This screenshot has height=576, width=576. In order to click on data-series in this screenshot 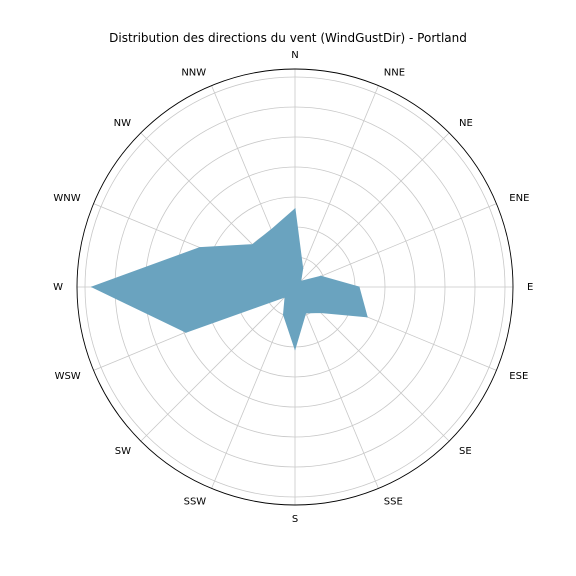, I will do `click(229, 279)`.